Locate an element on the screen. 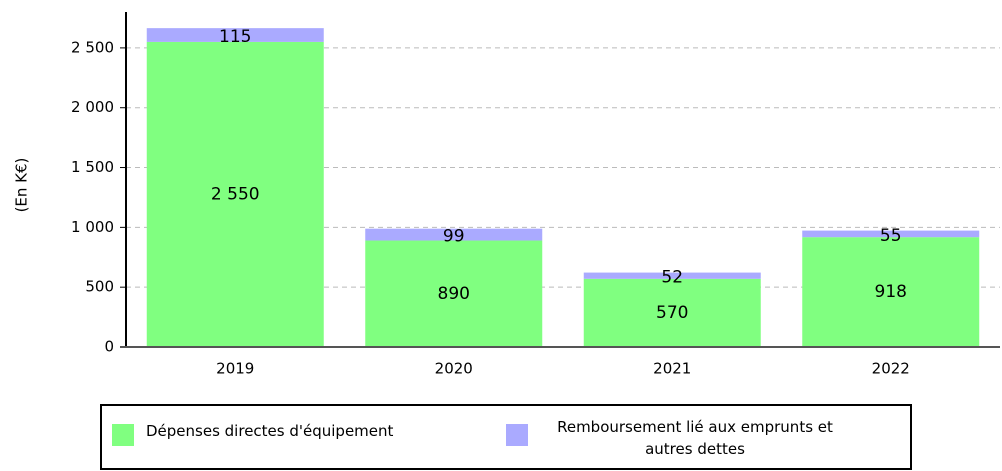  y-tick-label: 500 is located at coordinates (99, 287).